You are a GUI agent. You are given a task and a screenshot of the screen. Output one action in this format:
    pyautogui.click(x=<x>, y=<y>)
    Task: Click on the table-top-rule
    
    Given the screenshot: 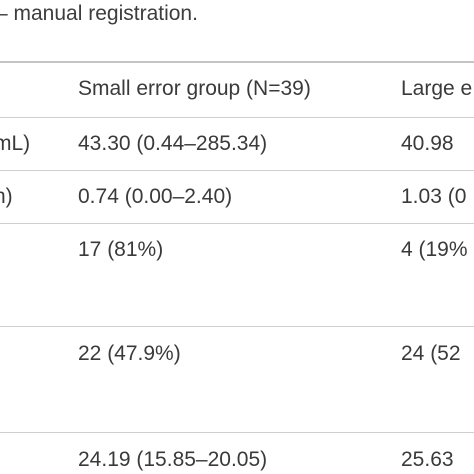 What is the action you would take?
    pyautogui.click(x=237, y=62)
    